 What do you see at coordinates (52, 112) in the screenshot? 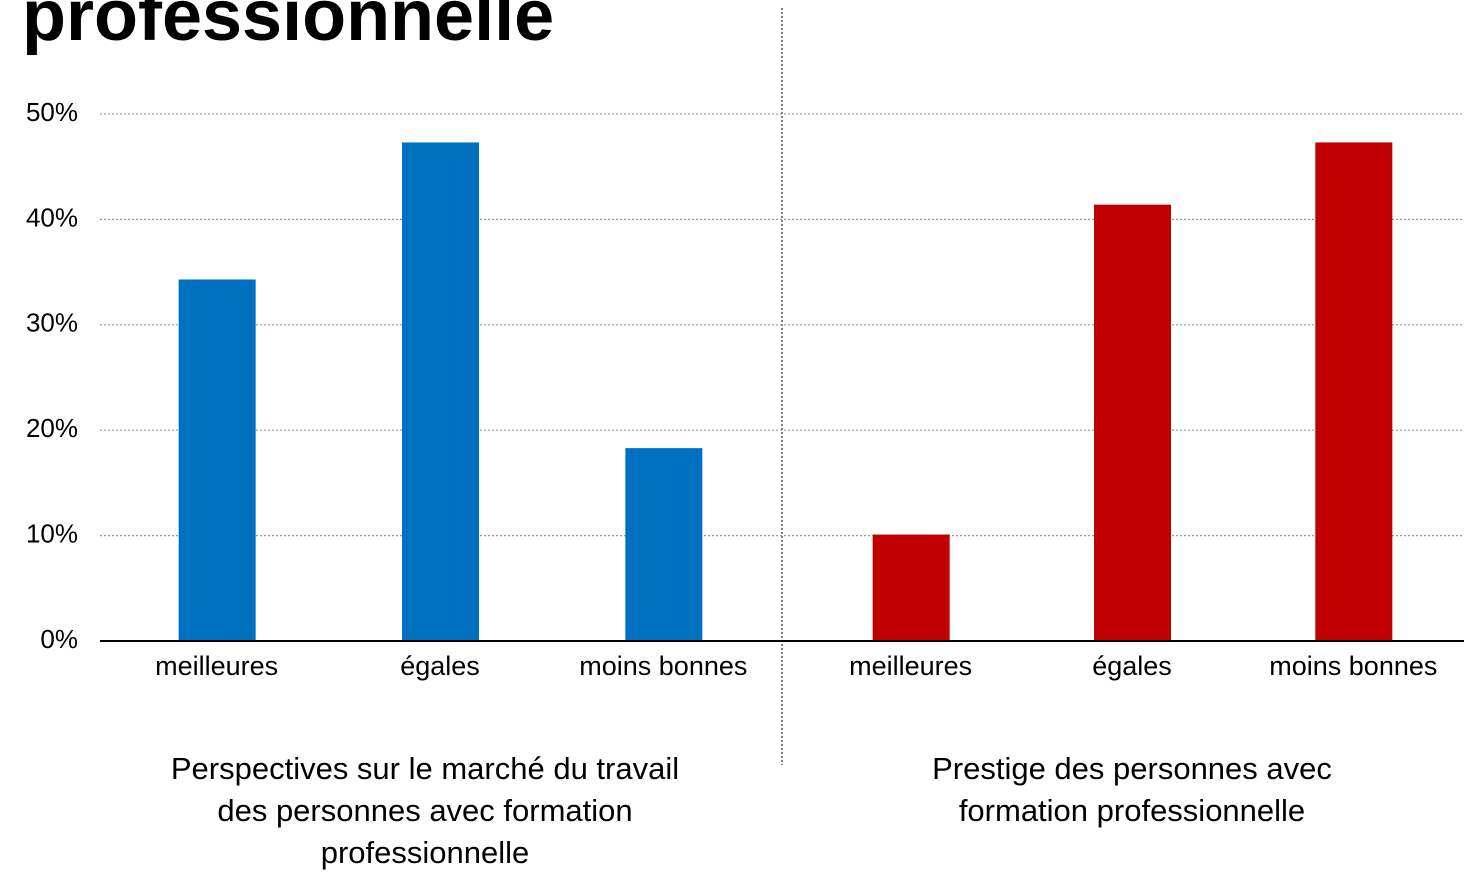
I see `y-tick-label: 50%` at bounding box center [52, 112].